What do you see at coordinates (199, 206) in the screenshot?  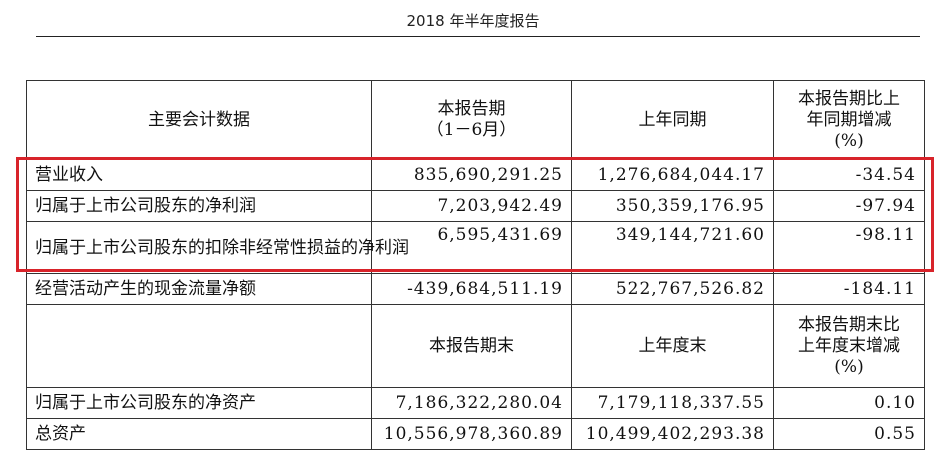 I see `row-label: 归属于上市公司股东的净利润` at bounding box center [199, 206].